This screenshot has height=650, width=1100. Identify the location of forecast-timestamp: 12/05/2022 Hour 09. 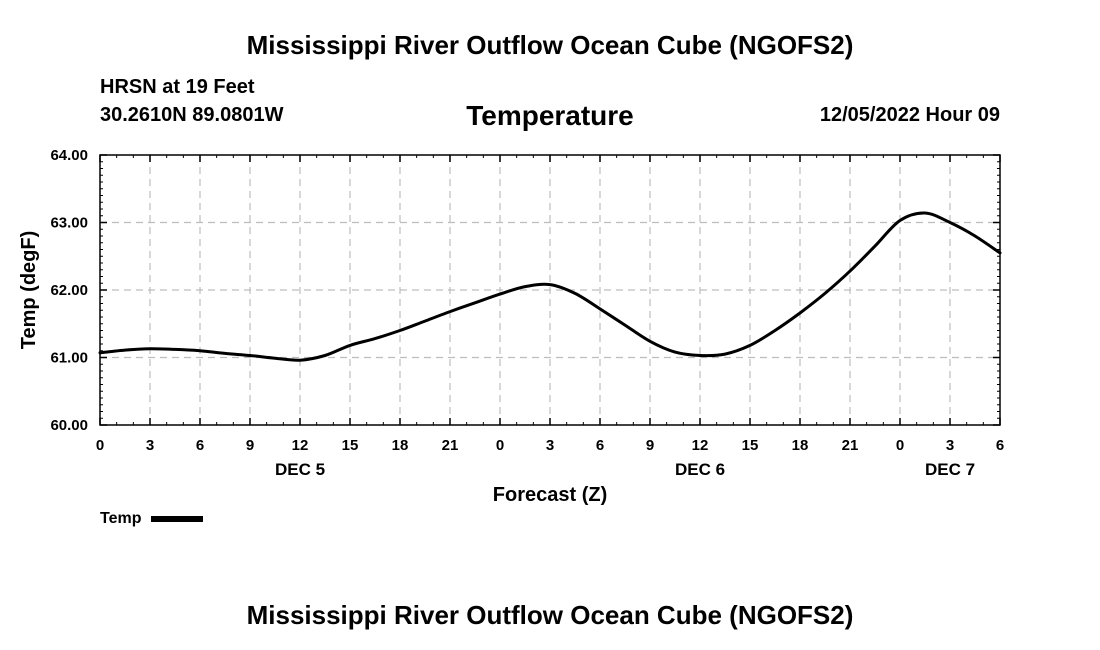
(909, 115).